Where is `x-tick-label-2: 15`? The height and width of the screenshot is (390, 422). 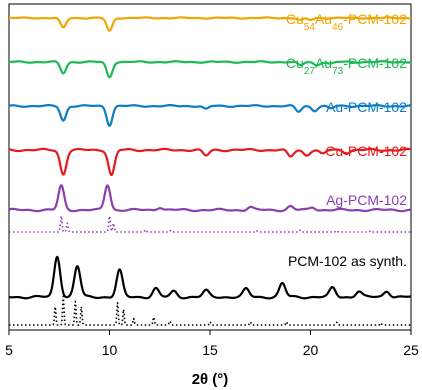 x-tick-label-2: 15 is located at coordinates (210, 350).